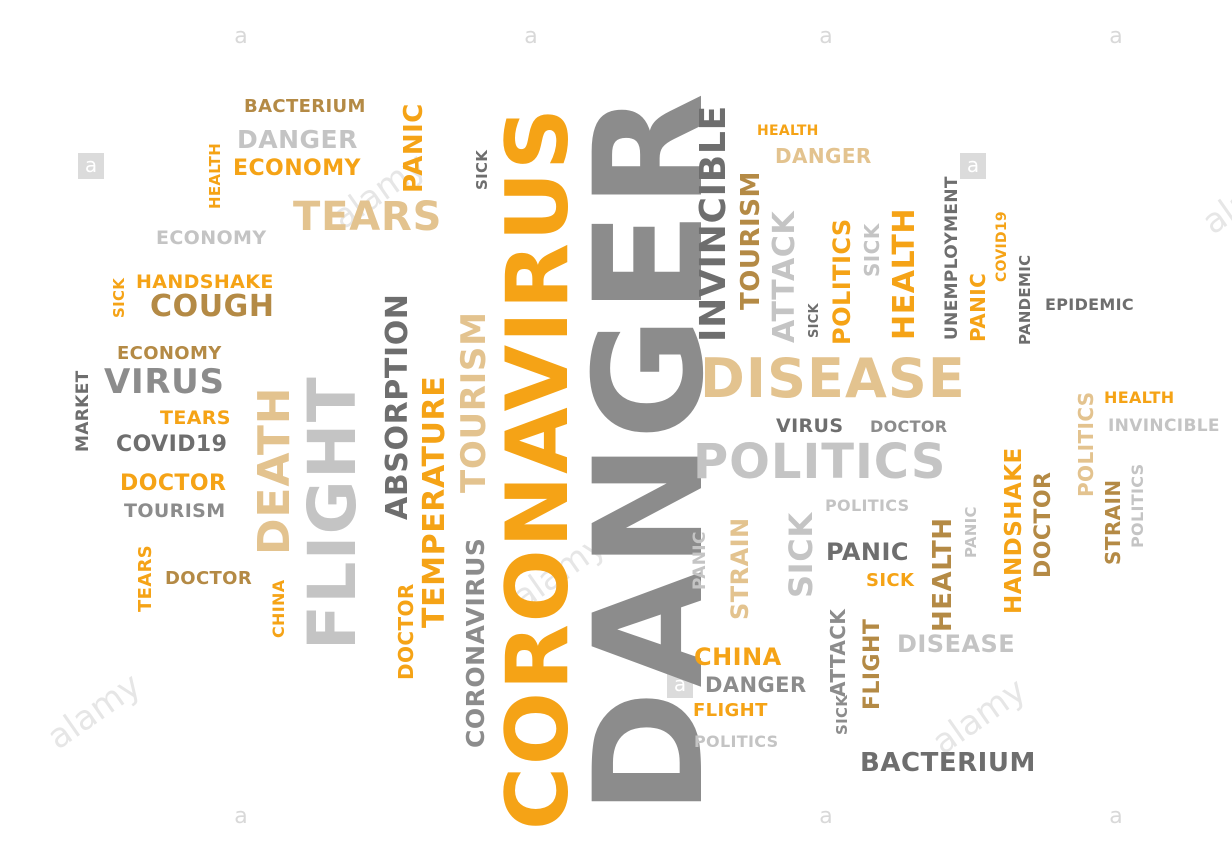  What do you see at coordinates (434, 501) in the screenshot?
I see `word: TEMPERATURE` at bounding box center [434, 501].